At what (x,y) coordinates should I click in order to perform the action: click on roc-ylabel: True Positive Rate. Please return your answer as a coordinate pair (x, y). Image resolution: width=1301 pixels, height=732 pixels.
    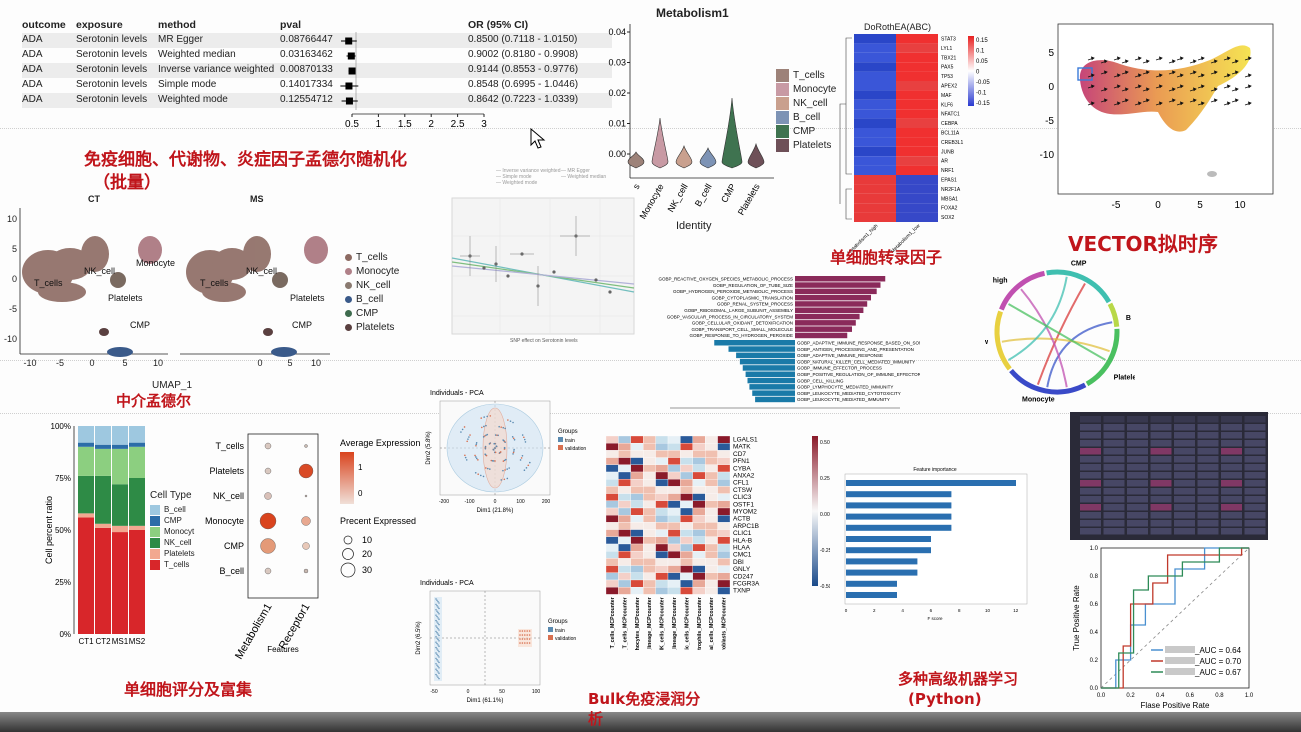
    Looking at the image, I should click on (1076, 618).